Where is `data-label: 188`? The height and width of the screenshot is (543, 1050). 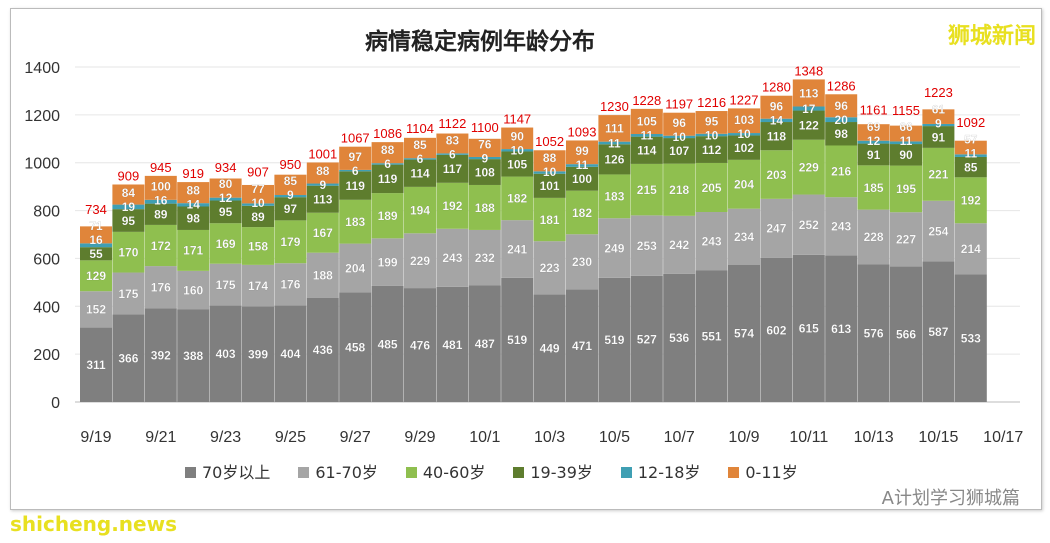 data-label: 188 is located at coordinates (485, 208).